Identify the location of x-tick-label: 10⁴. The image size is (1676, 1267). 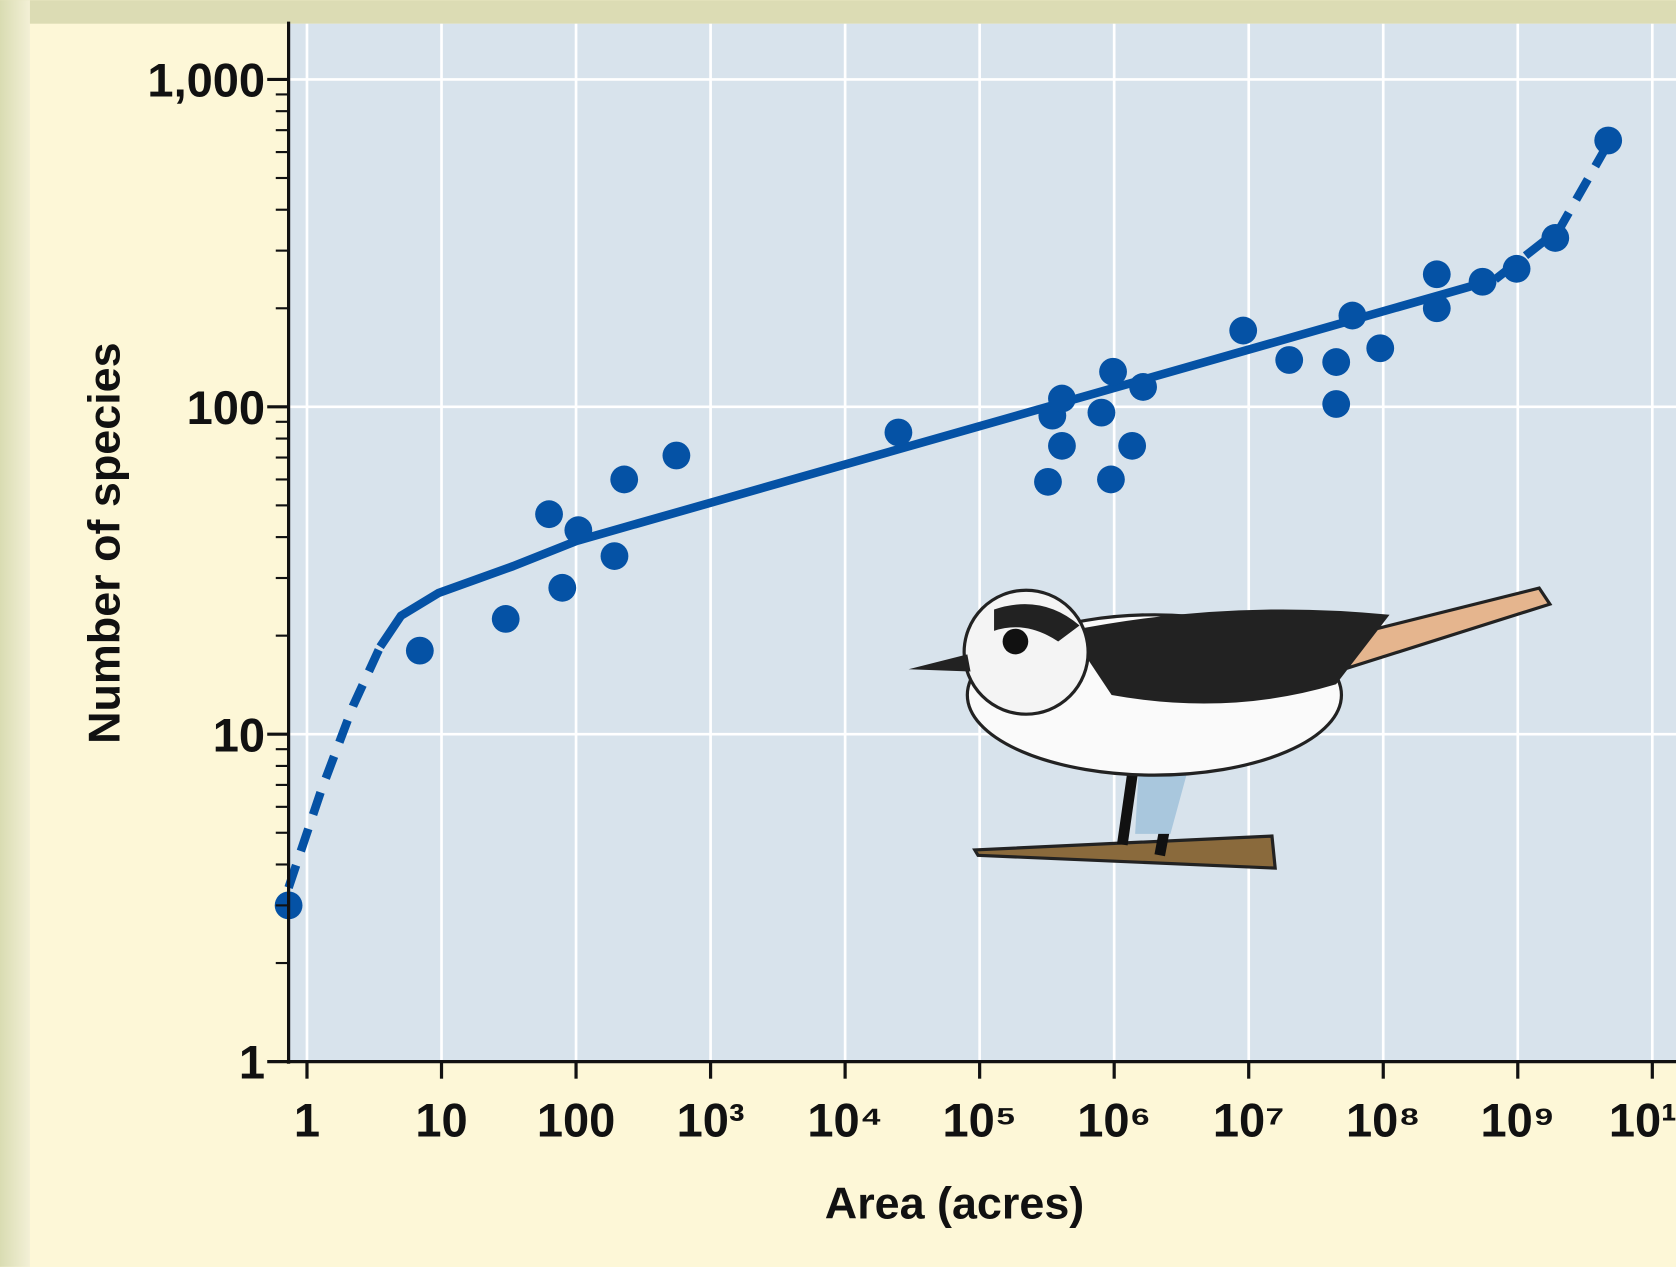
(845, 1119).